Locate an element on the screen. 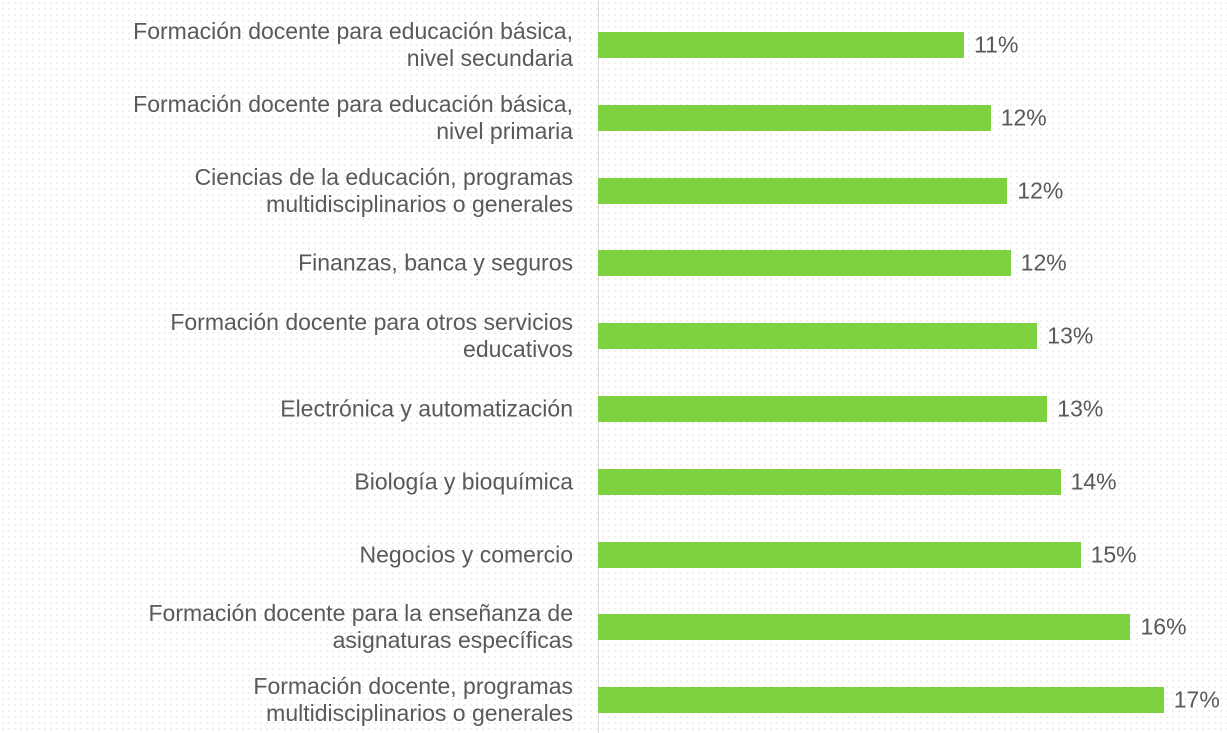 The width and height of the screenshot is (1227, 733). value-label: 15% is located at coordinates (1113, 554).